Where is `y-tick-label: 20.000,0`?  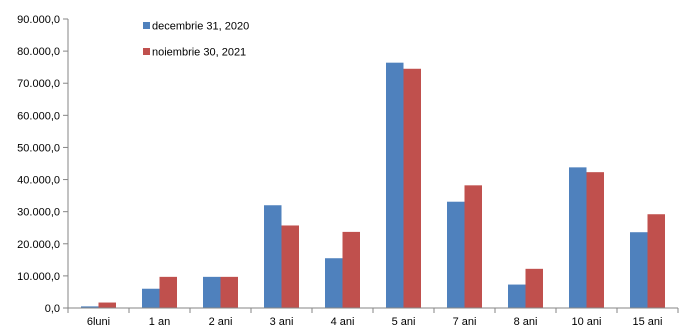 y-tick-label: 20.000,0 is located at coordinates (38, 245).